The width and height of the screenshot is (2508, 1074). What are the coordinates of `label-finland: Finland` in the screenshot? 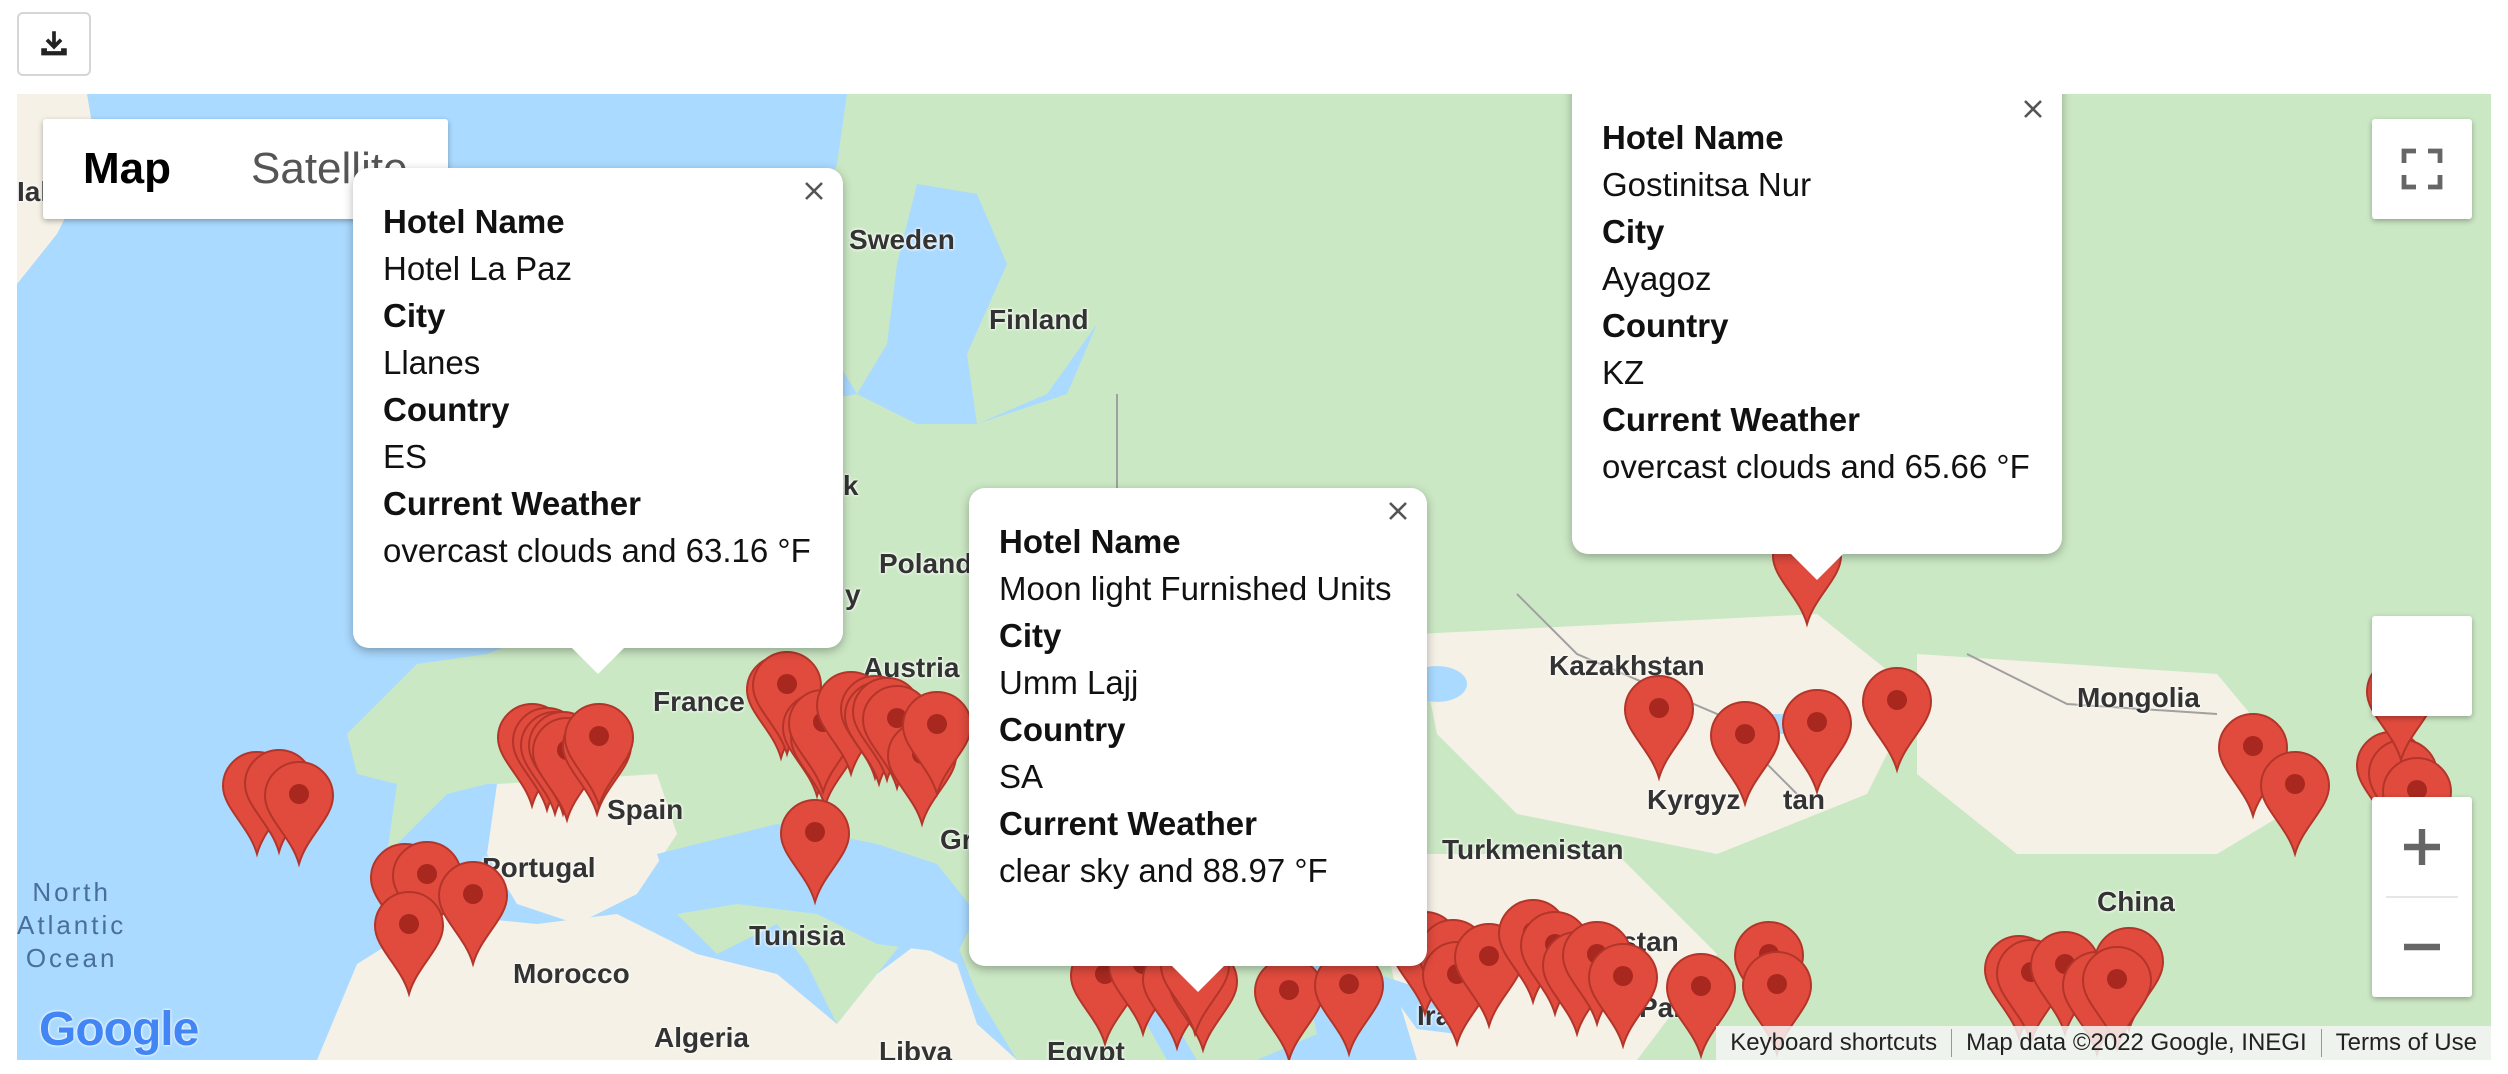 It's located at (1039, 319).